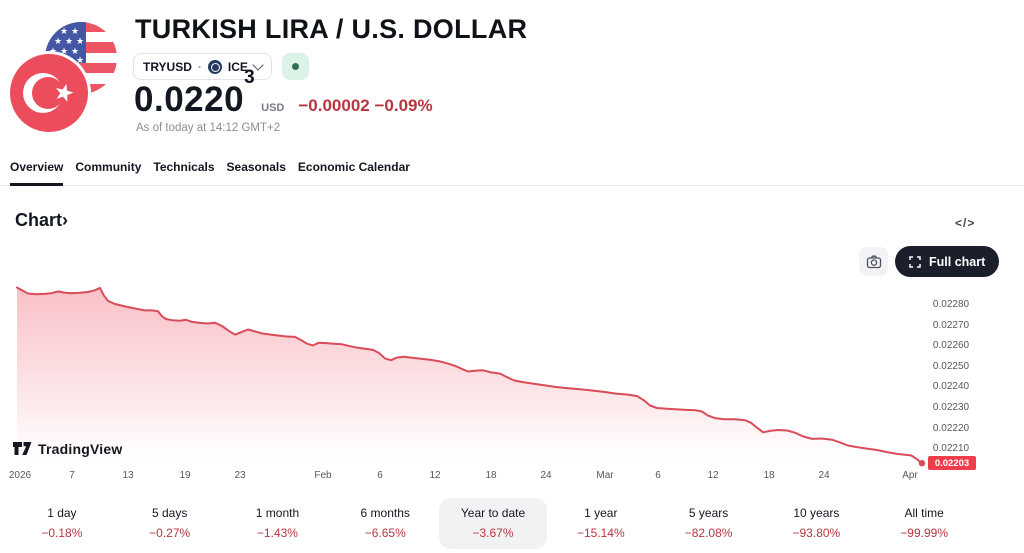  I want to click on period-change-value: −82.08%, so click(708, 533).